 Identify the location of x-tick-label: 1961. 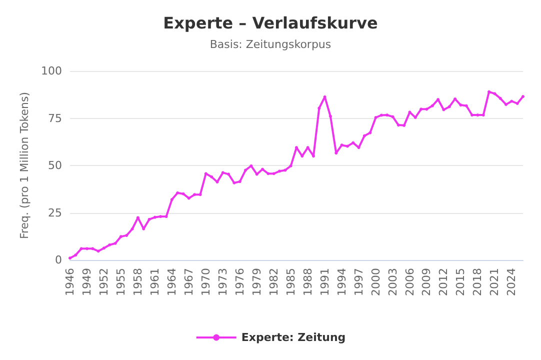
(155, 282).